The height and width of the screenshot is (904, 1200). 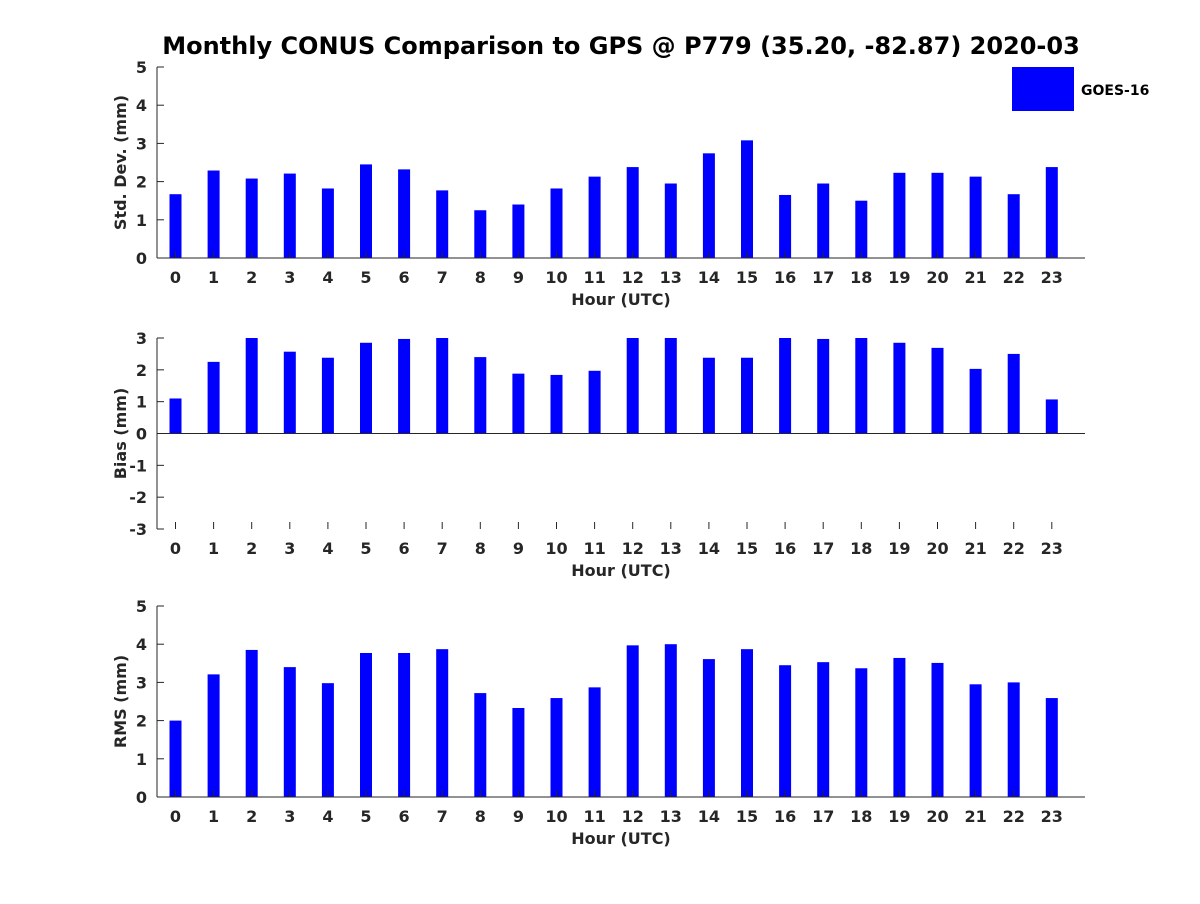 What do you see at coordinates (975, 277) in the screenshot?
I see `x-tick-label: 21` at bounding box center [975, 277].